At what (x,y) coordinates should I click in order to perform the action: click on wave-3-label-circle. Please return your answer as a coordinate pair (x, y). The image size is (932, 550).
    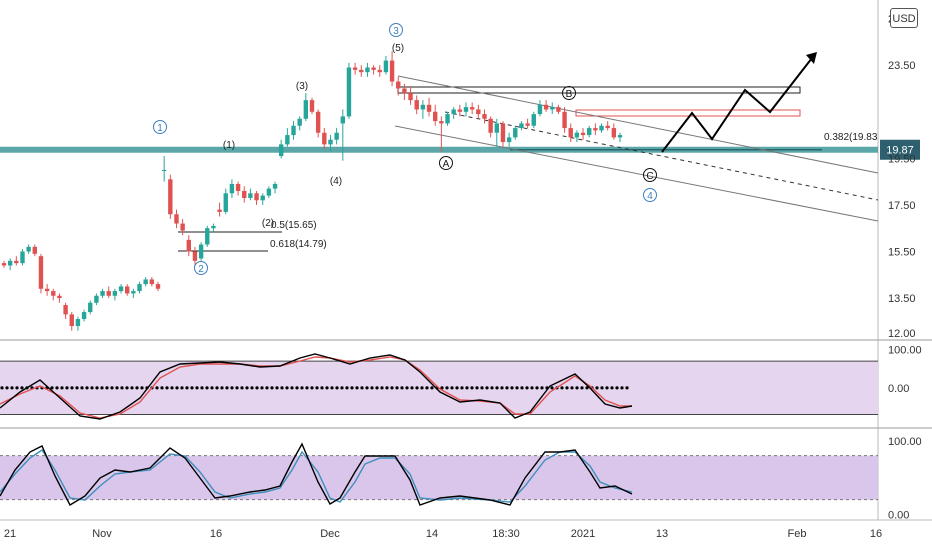
    Looking at the image, I should click on (396, 30).